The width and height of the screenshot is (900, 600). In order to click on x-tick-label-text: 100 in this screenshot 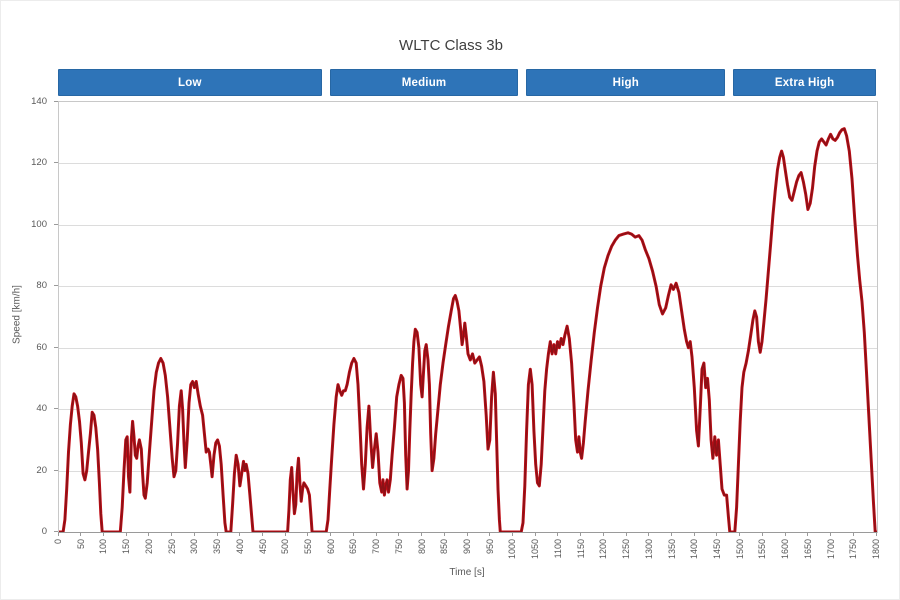, I will do `click(103, 547)`.